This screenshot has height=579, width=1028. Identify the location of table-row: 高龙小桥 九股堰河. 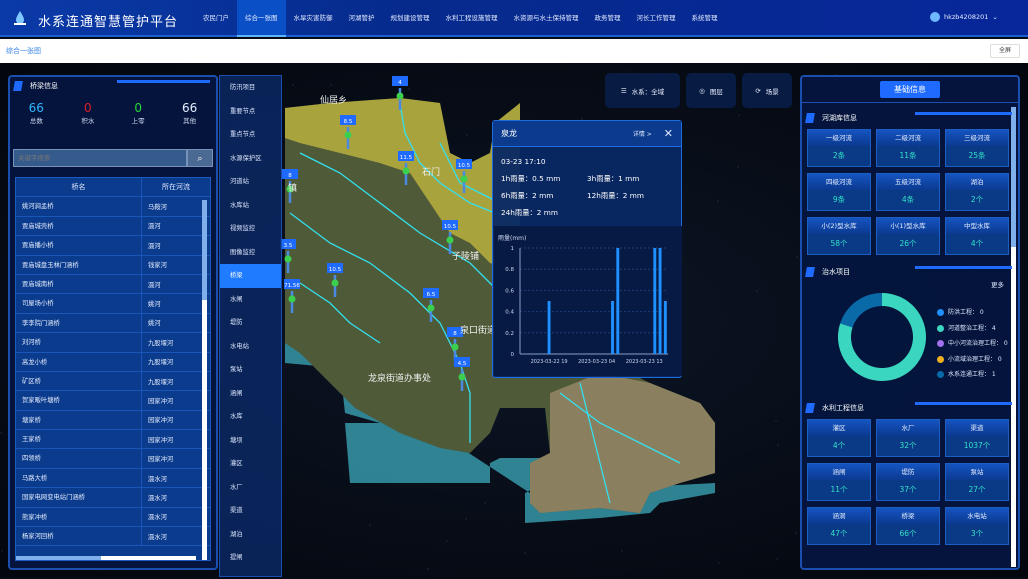
(113, 362).